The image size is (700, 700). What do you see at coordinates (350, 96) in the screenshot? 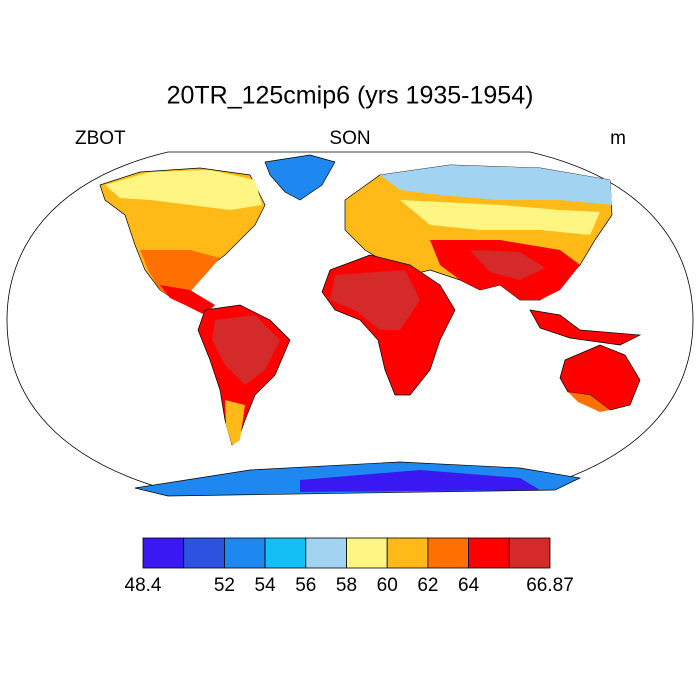
I see `title: 20TR_125cmip6 (yrs 1935-1954)` at bounding box center [350, 96].